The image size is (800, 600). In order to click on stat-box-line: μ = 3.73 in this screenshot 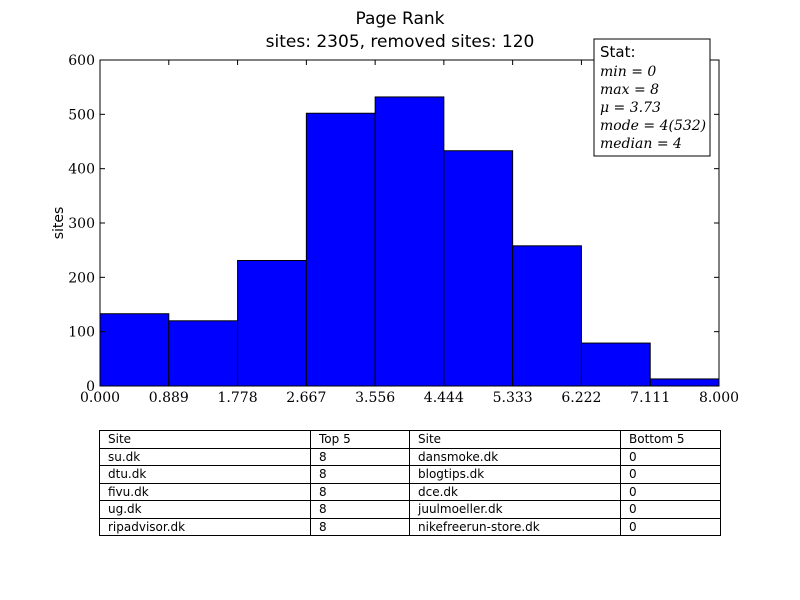, I will do `click(630, 108)`.